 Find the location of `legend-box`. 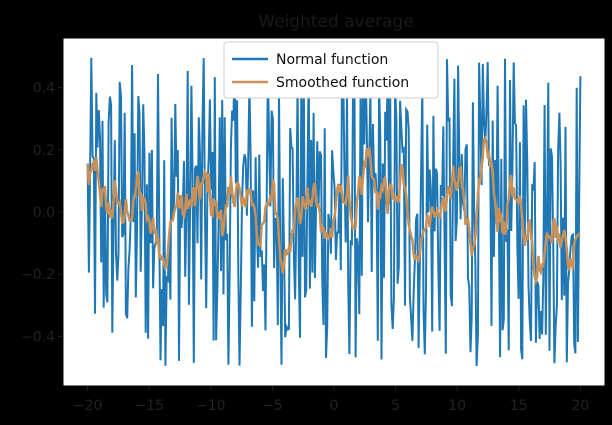

legend-box is located at coordinates (331, 70).